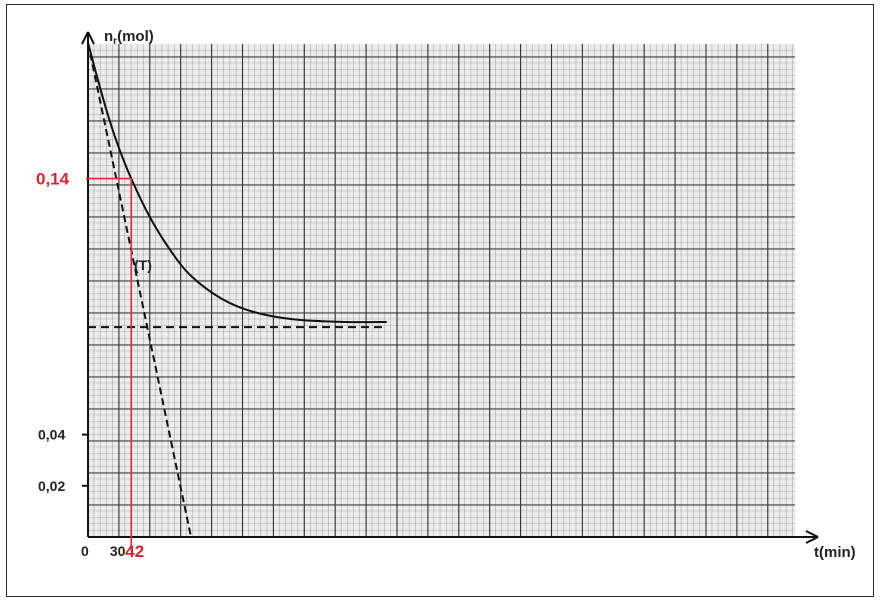  I want to click on labels: 0,04 0,02 30 0,14 42, so click(90, 365).